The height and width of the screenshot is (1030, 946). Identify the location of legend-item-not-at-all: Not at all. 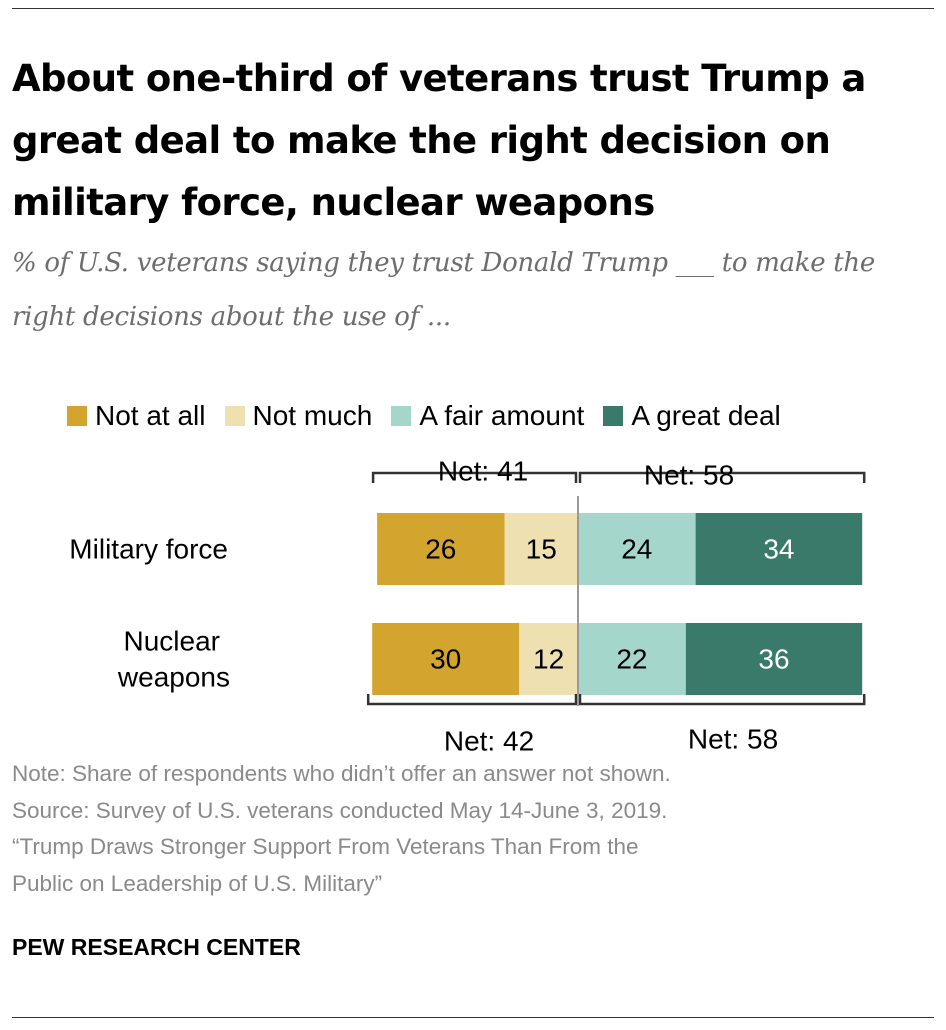
(136, 416).